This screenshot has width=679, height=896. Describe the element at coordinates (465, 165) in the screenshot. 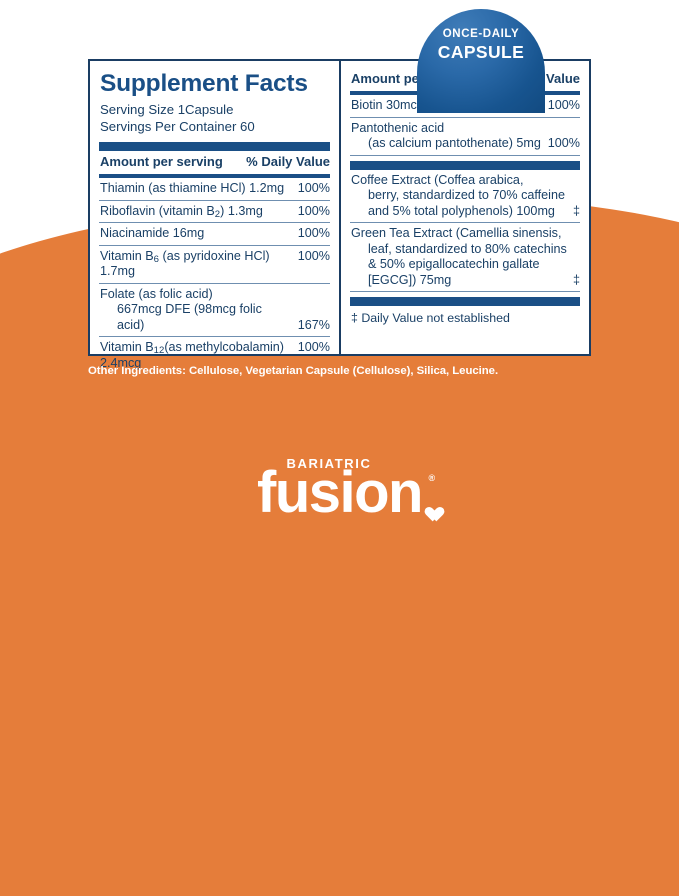

I see `divider-thick-middle-right` at that location.